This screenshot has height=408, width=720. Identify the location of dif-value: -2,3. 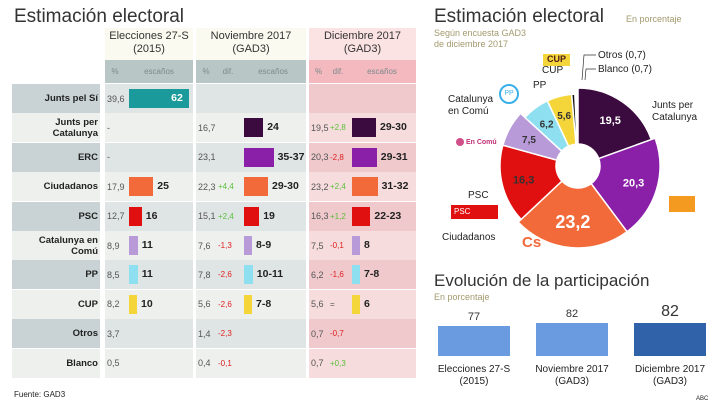
(225, 334).